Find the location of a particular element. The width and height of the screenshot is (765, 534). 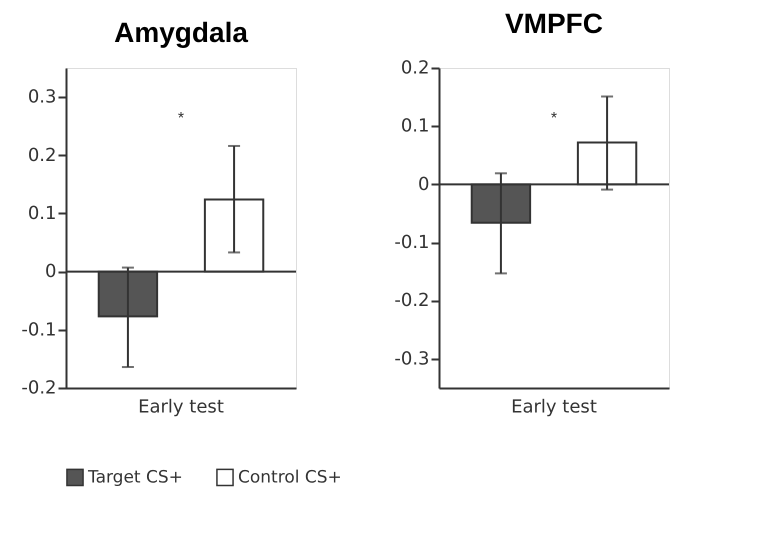

chart-title: VMPFC is located at coordinates (554, 23).